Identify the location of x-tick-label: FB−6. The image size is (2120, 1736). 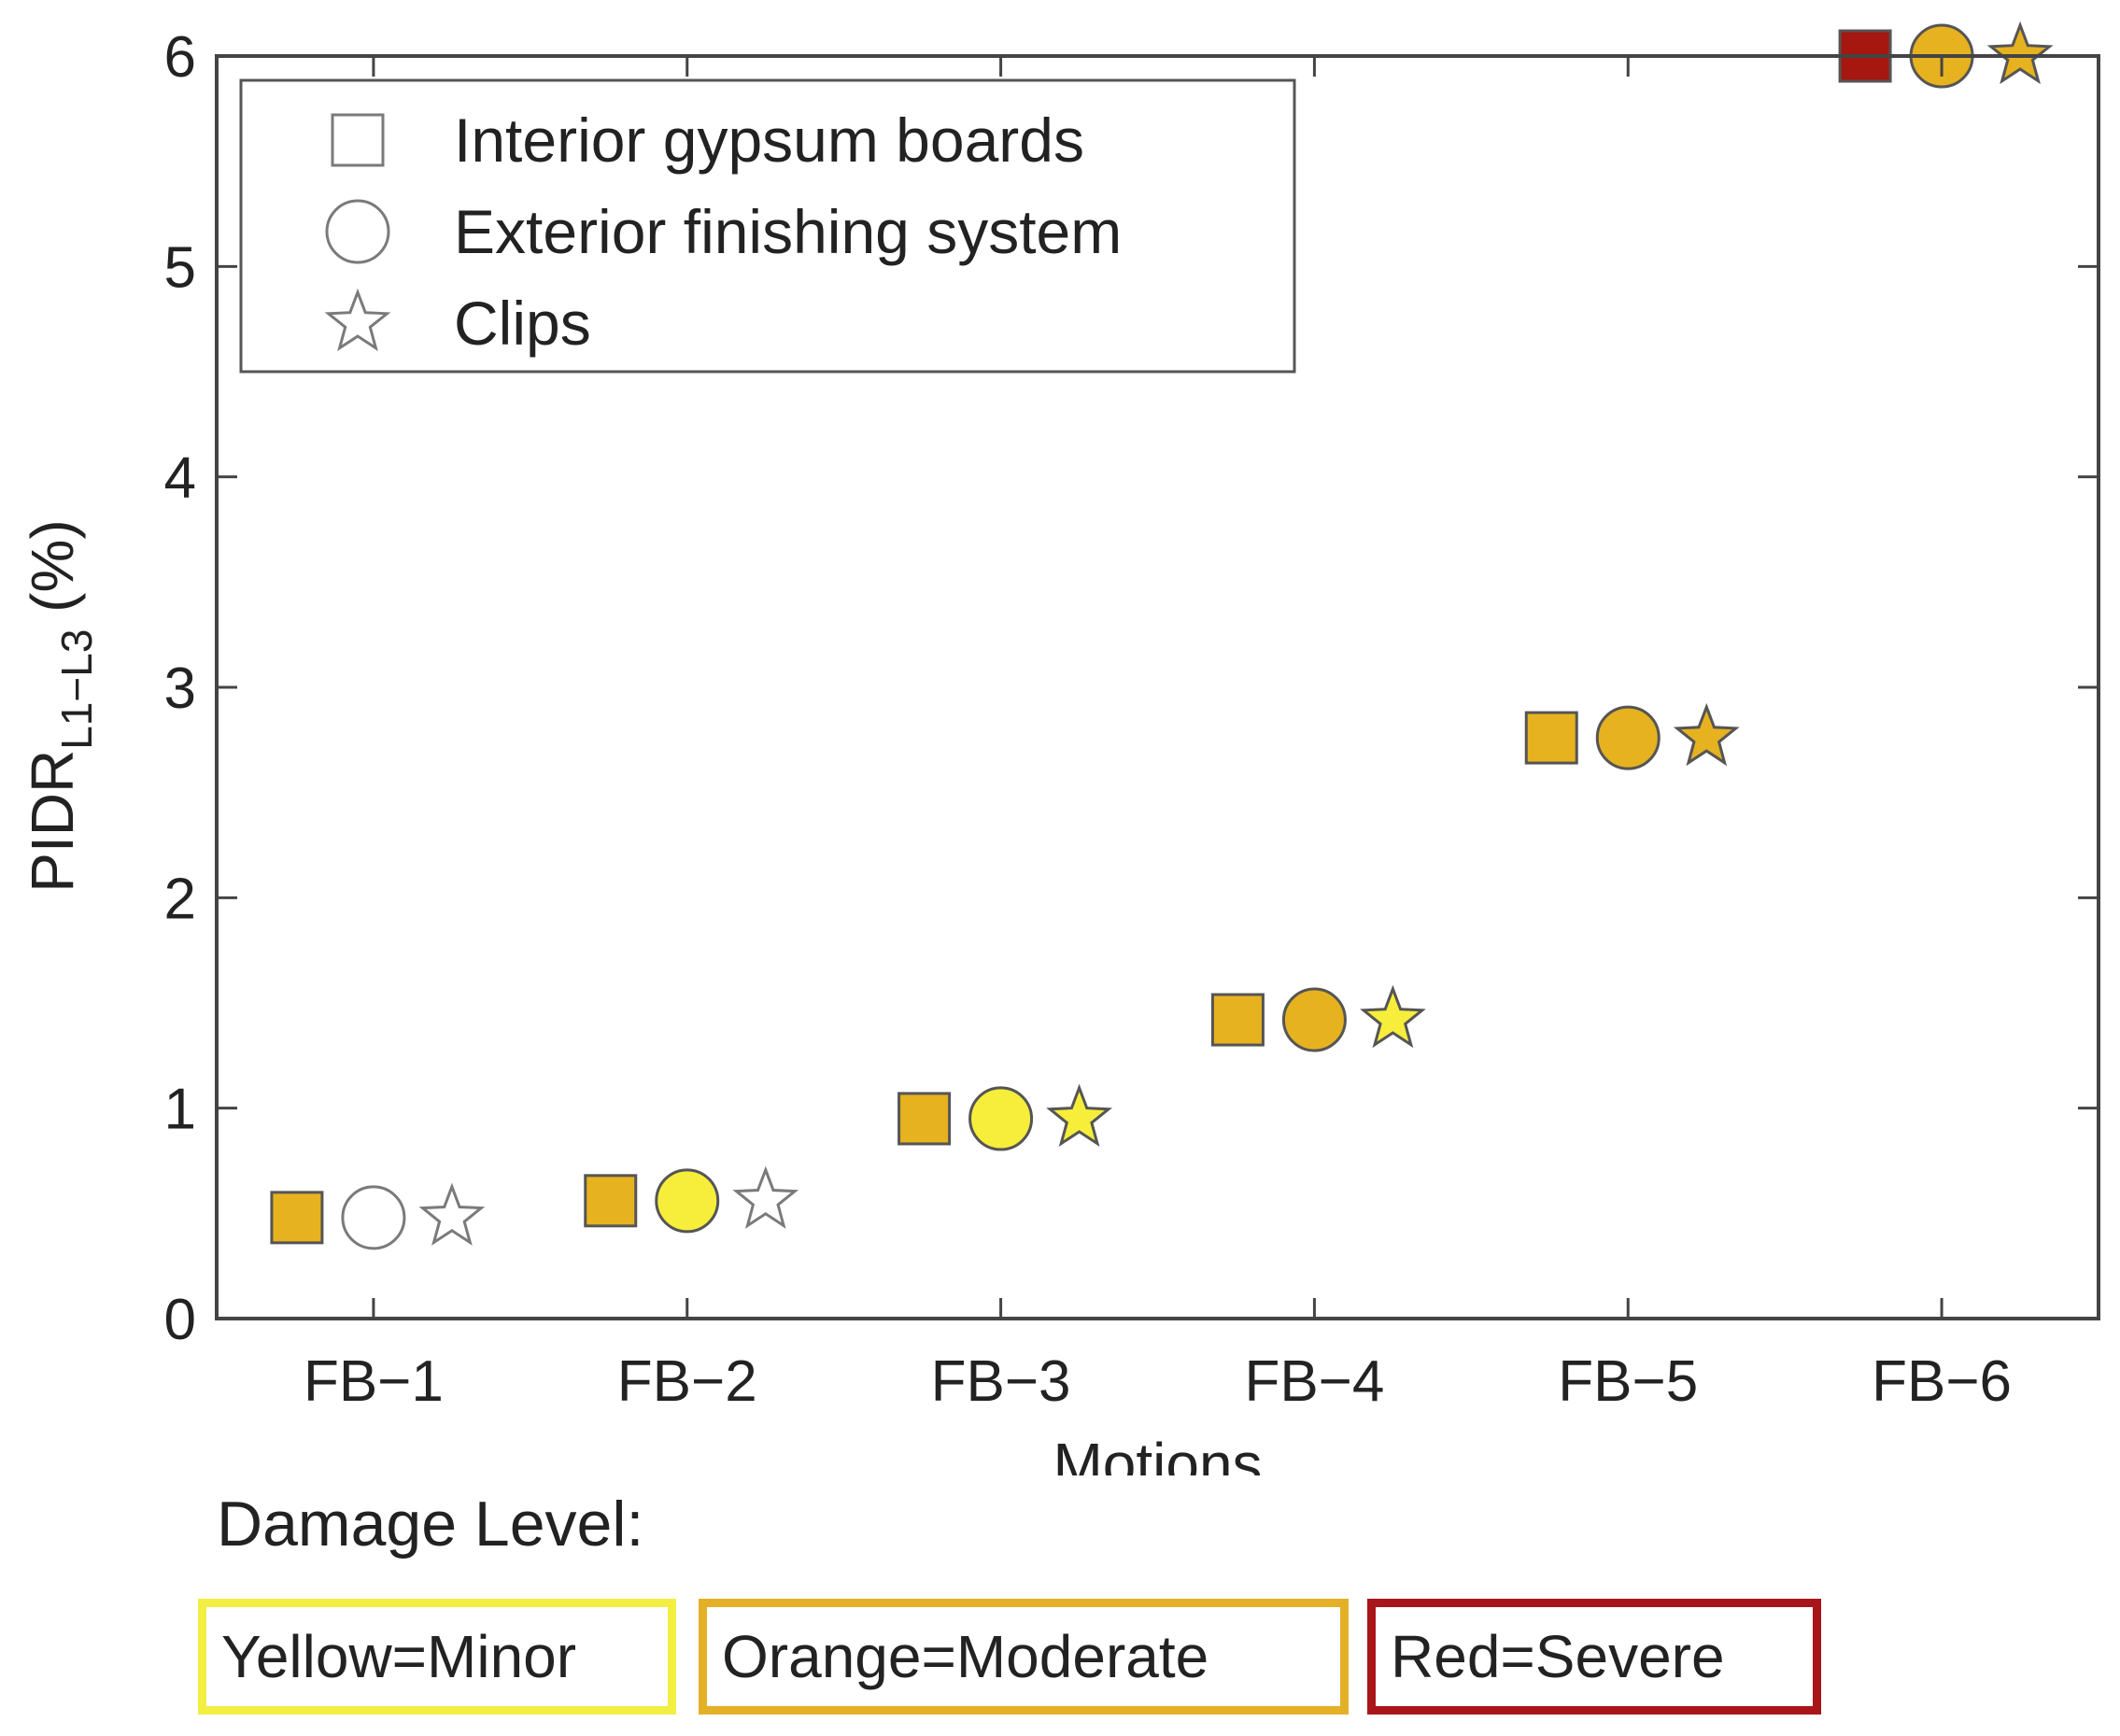
(1942, 1381).